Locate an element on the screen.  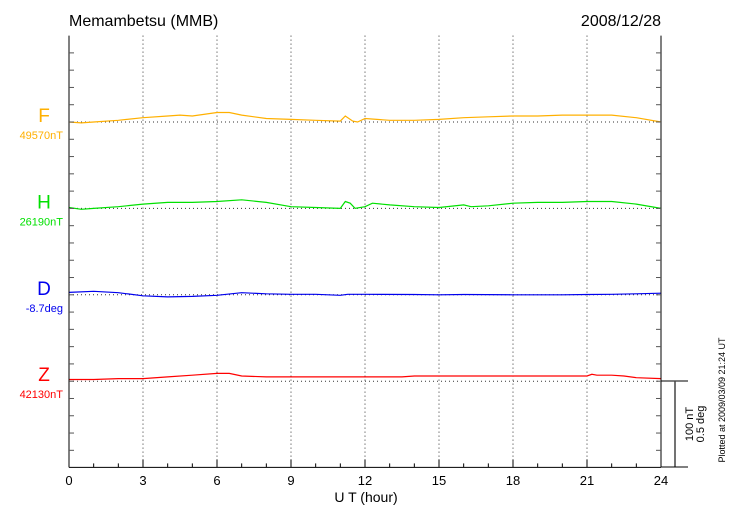
series-name-h: H is located at coordinates (44, 202).